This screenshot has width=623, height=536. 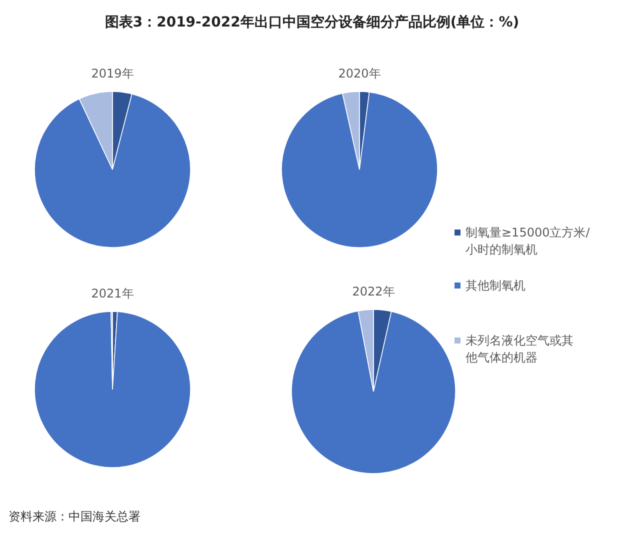 What do you see at coordinates (528, 241) in the screenshot?
I see `legend-label: 制氧量≥15000立方米/小时的制氧机` at bounding box center [528, 241].